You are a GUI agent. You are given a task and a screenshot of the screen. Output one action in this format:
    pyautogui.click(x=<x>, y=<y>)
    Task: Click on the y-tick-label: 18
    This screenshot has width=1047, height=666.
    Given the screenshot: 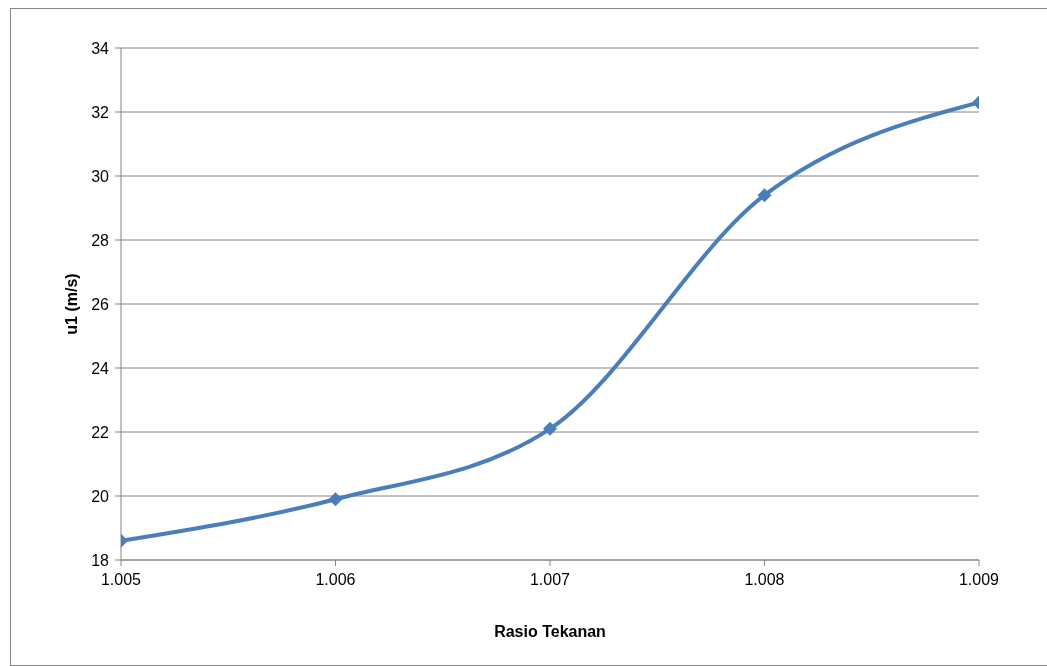 What is the action you would take?
    pyautogui.click(x=100, y=560)
    